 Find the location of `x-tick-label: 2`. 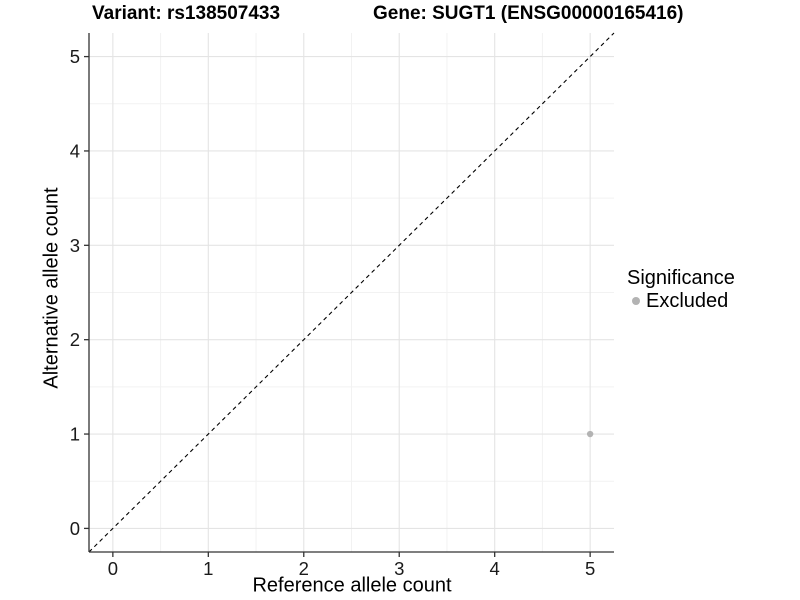

x-tick-label: 2 is located at coordinates (304, 568).